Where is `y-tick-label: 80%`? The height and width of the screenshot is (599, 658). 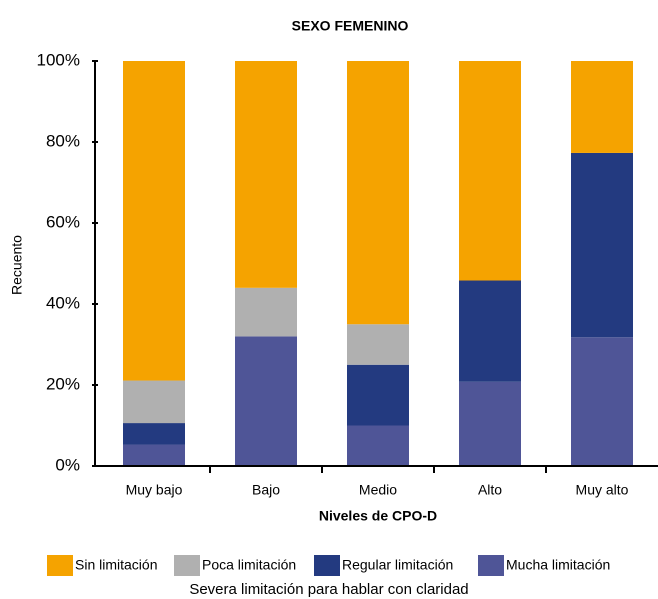
y-tick-label: 80% is located at coordinates (63, 140).